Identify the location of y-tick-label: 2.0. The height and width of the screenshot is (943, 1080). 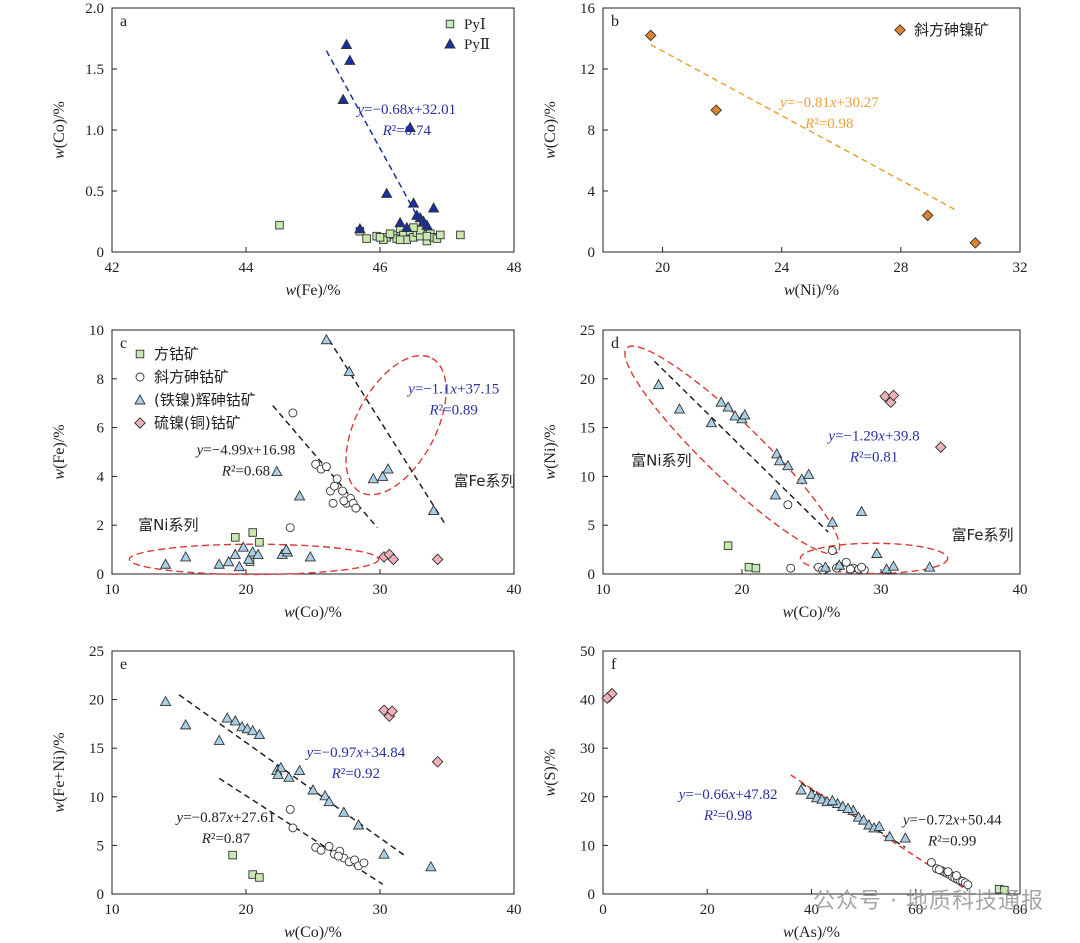
(94, 9).